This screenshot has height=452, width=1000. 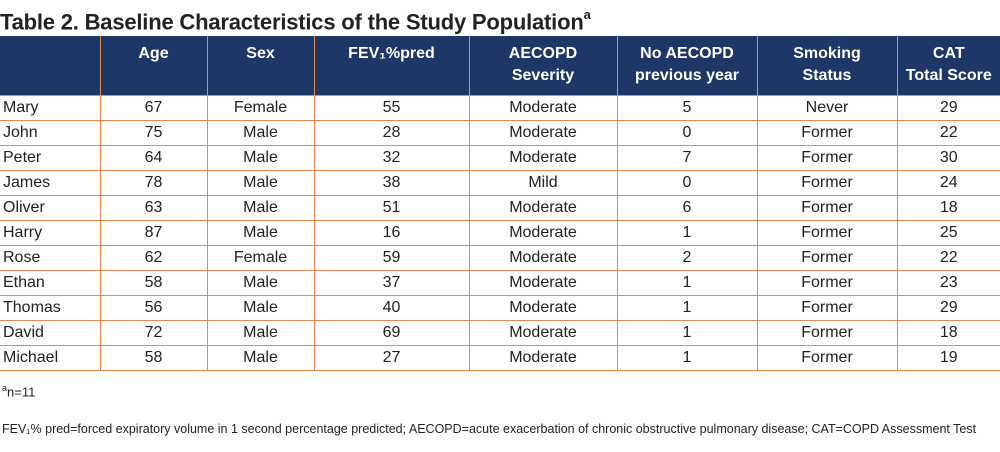 What do you see at coordinates (392, 358) in the screenshot?
I see `cell-fev1-pred: 27` at bounding box center [392, 358].